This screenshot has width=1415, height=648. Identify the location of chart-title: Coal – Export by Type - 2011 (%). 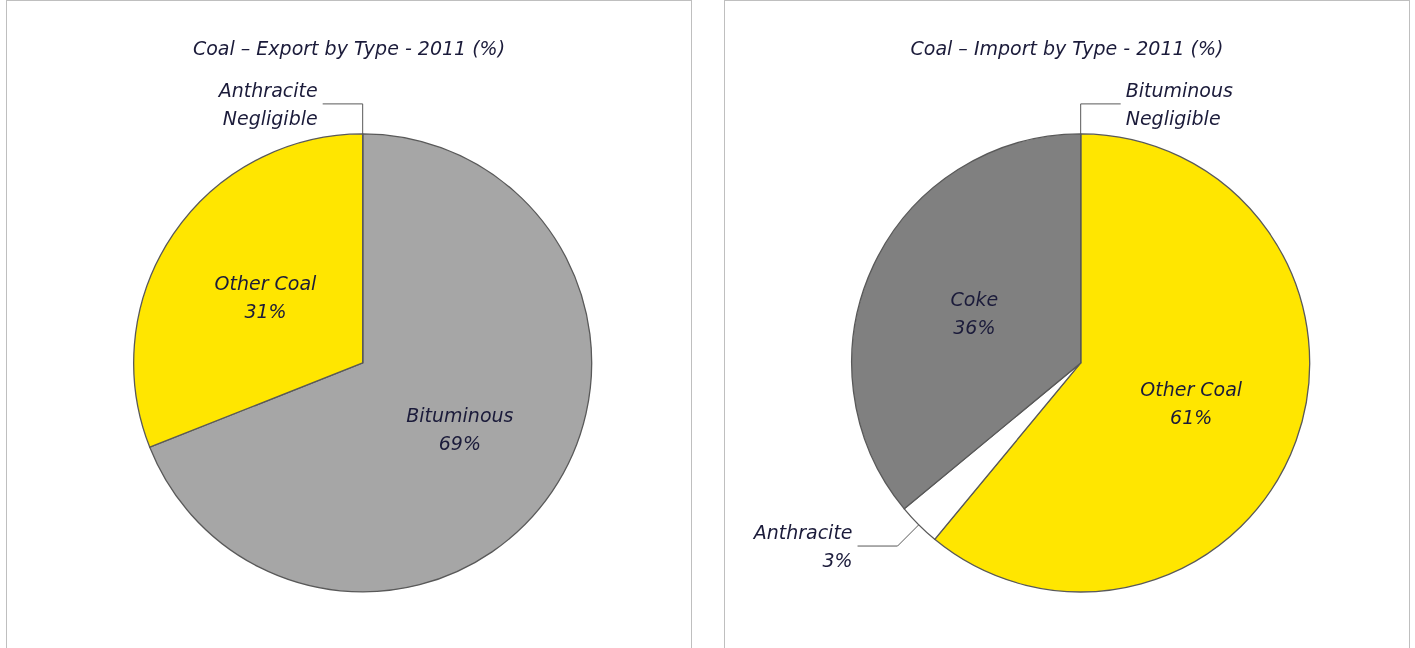
(349, 47).